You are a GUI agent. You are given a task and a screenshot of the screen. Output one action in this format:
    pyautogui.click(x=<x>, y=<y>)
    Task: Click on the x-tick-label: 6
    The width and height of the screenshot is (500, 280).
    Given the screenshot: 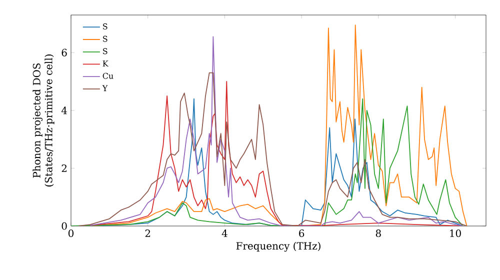 What is the action you would take?
    pyautogui.click(x=301, y=234)
    